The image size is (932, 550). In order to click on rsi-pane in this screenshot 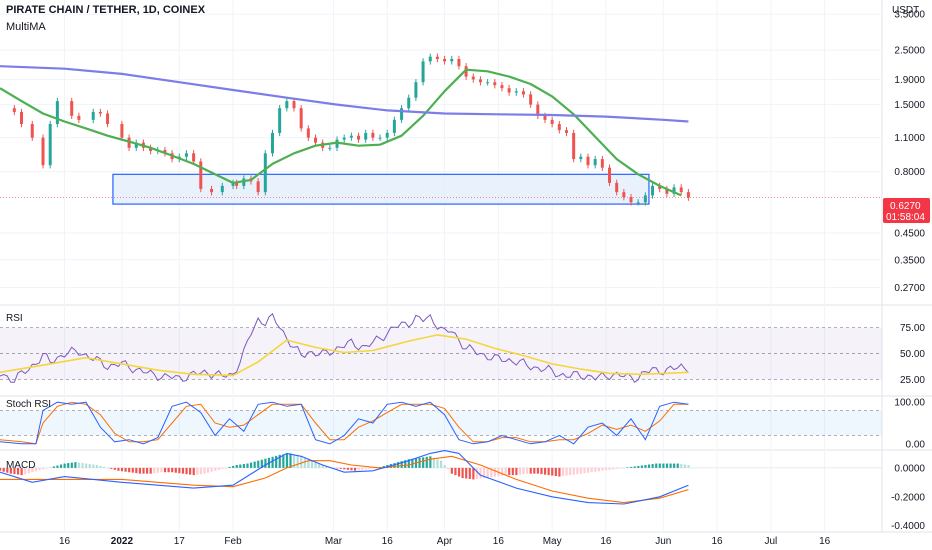, I will do `click(441, 348)`.